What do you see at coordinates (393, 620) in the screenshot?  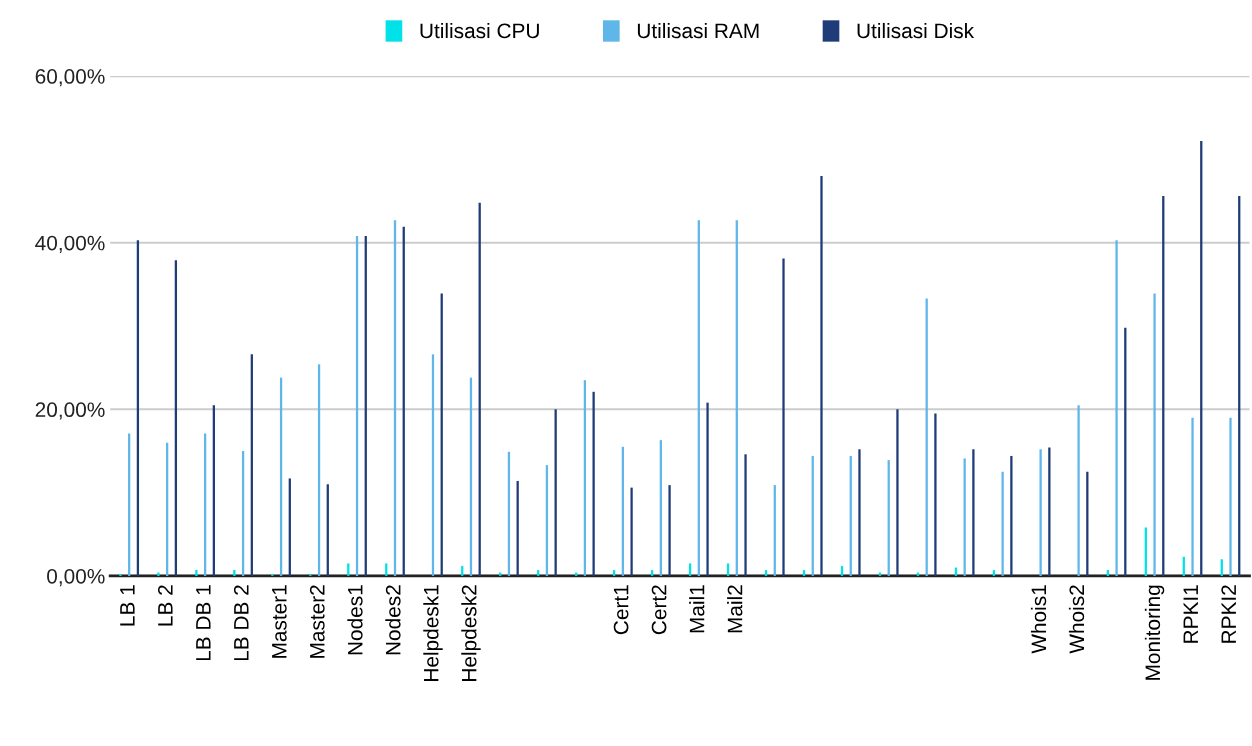 I see `x-tick-label: Nodes2` at bounding box center [393, 620].